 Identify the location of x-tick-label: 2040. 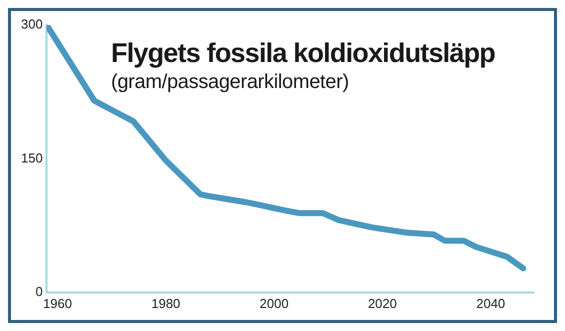
(491, 303).